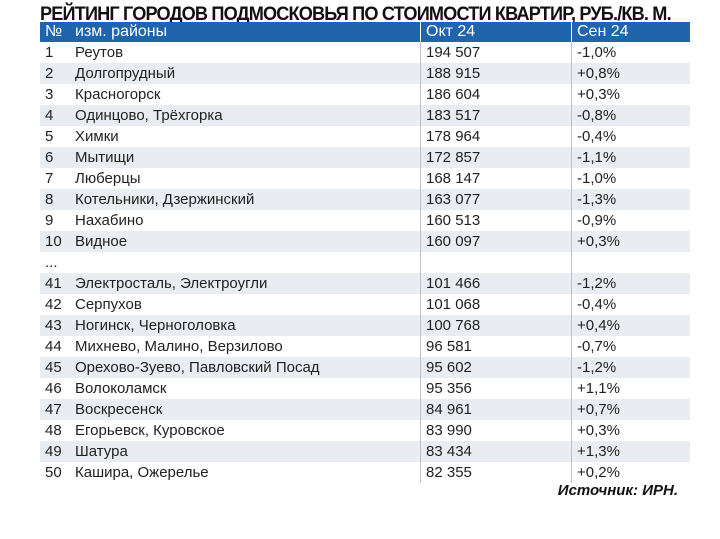 The width and height of the screenshot is (720, 539). Describe the element at coordinates (365, 346) in the screenshot. I see `table-row: 44 Михнево, Малино, Верзилово 96 581 -0,7%` at that location.